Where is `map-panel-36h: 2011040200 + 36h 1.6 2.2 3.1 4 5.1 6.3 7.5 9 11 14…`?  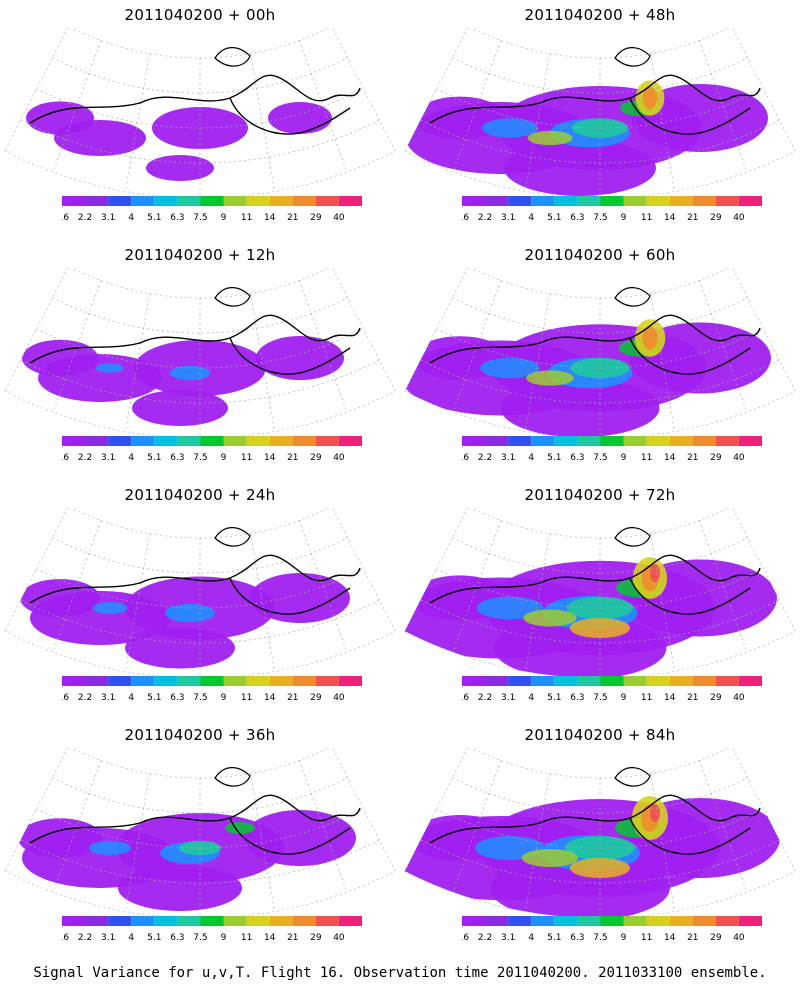
map-panel-36h: 2011040200 + 36h 1.6 2.2 3.1 4 5.1 6.3 7.5 9 11 14… is located at coordinates (200, 840).